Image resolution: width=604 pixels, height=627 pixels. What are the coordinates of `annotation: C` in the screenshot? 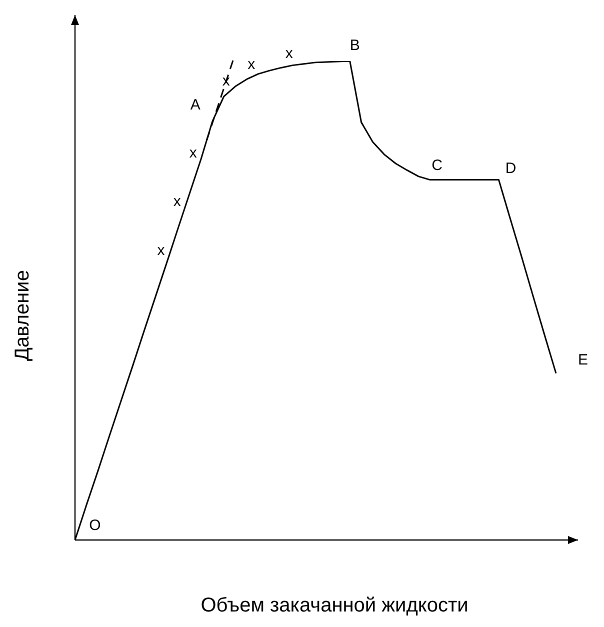 It's located at (437, 165).